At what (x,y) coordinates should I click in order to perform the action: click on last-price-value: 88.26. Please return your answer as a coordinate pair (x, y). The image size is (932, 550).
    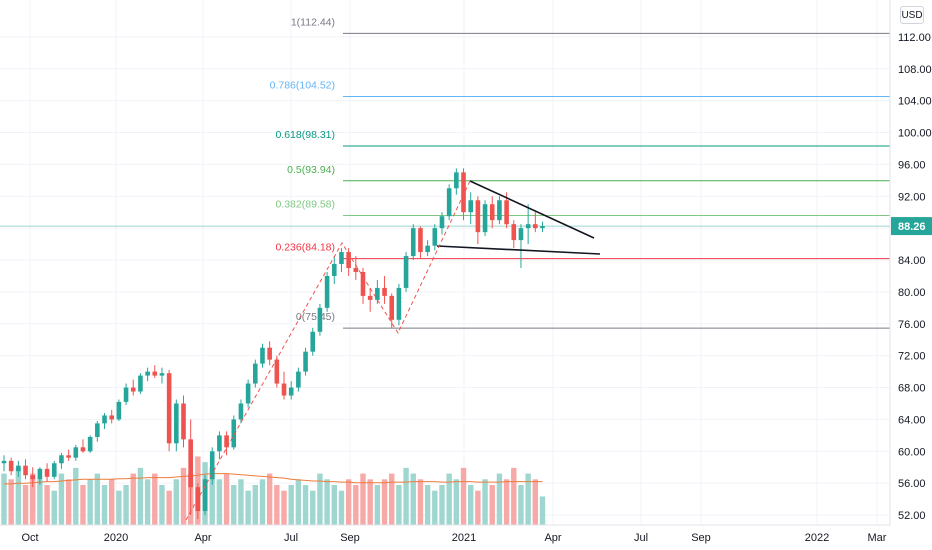
    Looking at the image, I should click on (912, 227).